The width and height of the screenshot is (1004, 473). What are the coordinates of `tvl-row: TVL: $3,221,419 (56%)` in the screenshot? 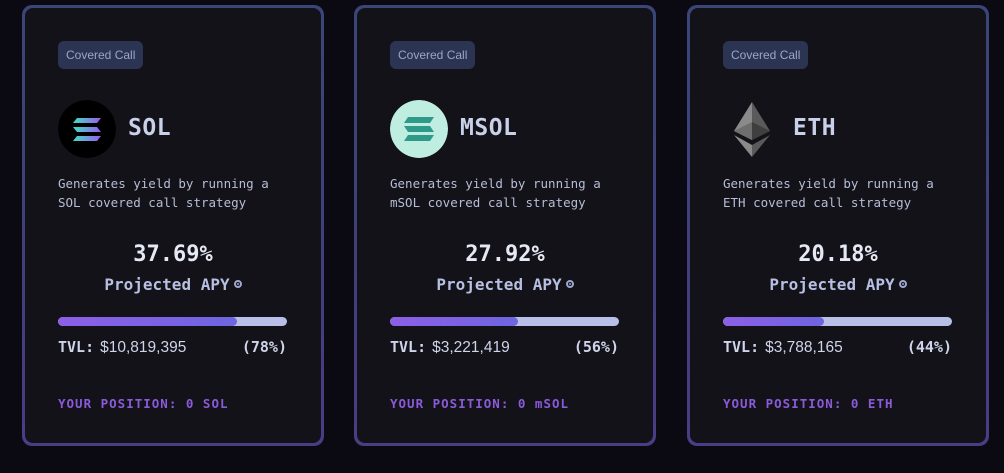 It's located at (504, 347).